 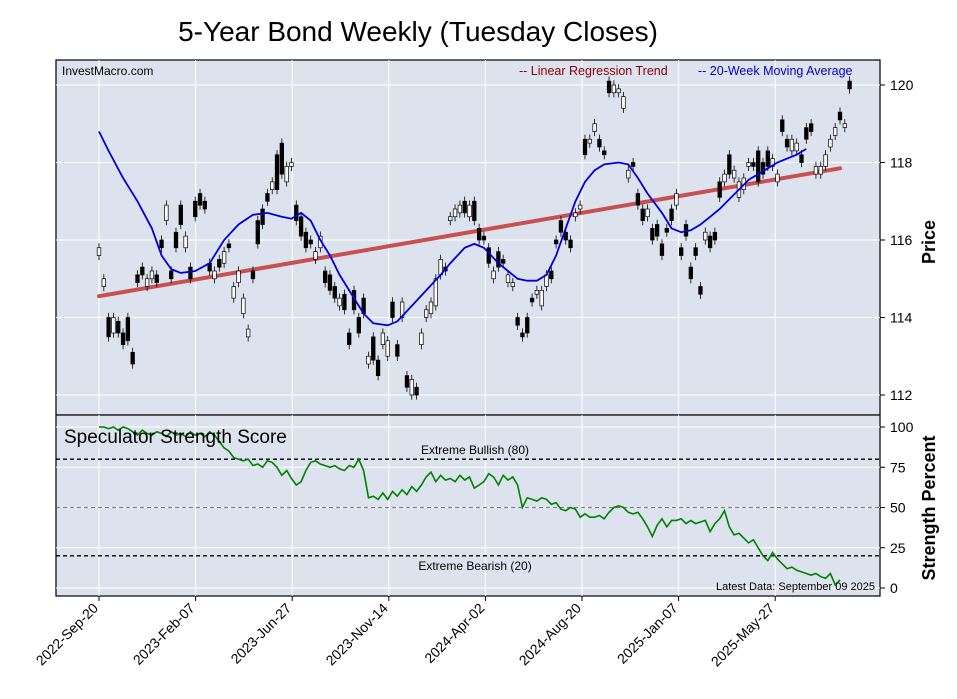 I want to click on strength-subtitle: Speculator Strength Score, so click(x=175, y=437).